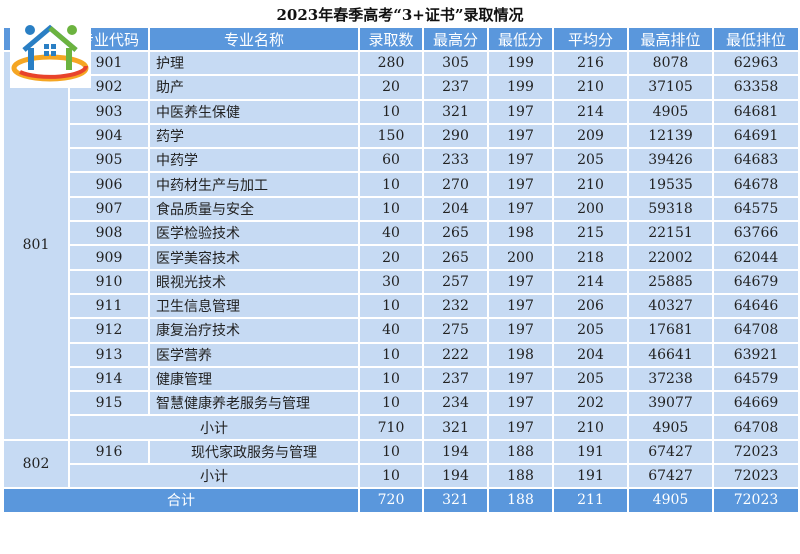  What do you see at coordinates (756, 233) in the screenshot?
I see `table-cell: 63766` at bounding box center [756, 233].